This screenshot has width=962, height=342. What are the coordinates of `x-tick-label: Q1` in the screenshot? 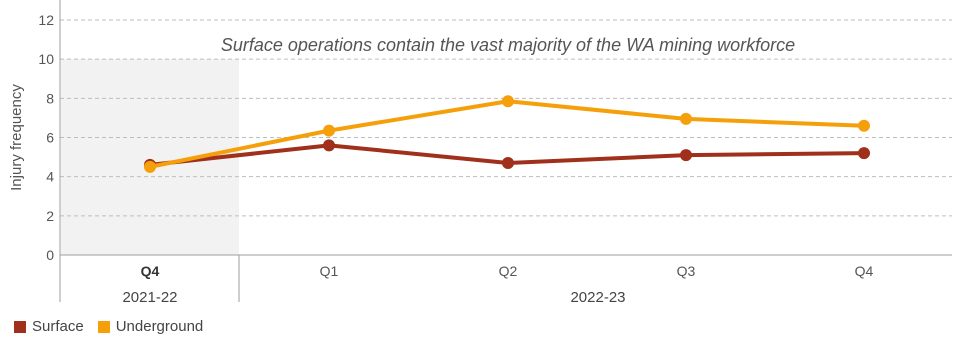 It's located at (329, 271).